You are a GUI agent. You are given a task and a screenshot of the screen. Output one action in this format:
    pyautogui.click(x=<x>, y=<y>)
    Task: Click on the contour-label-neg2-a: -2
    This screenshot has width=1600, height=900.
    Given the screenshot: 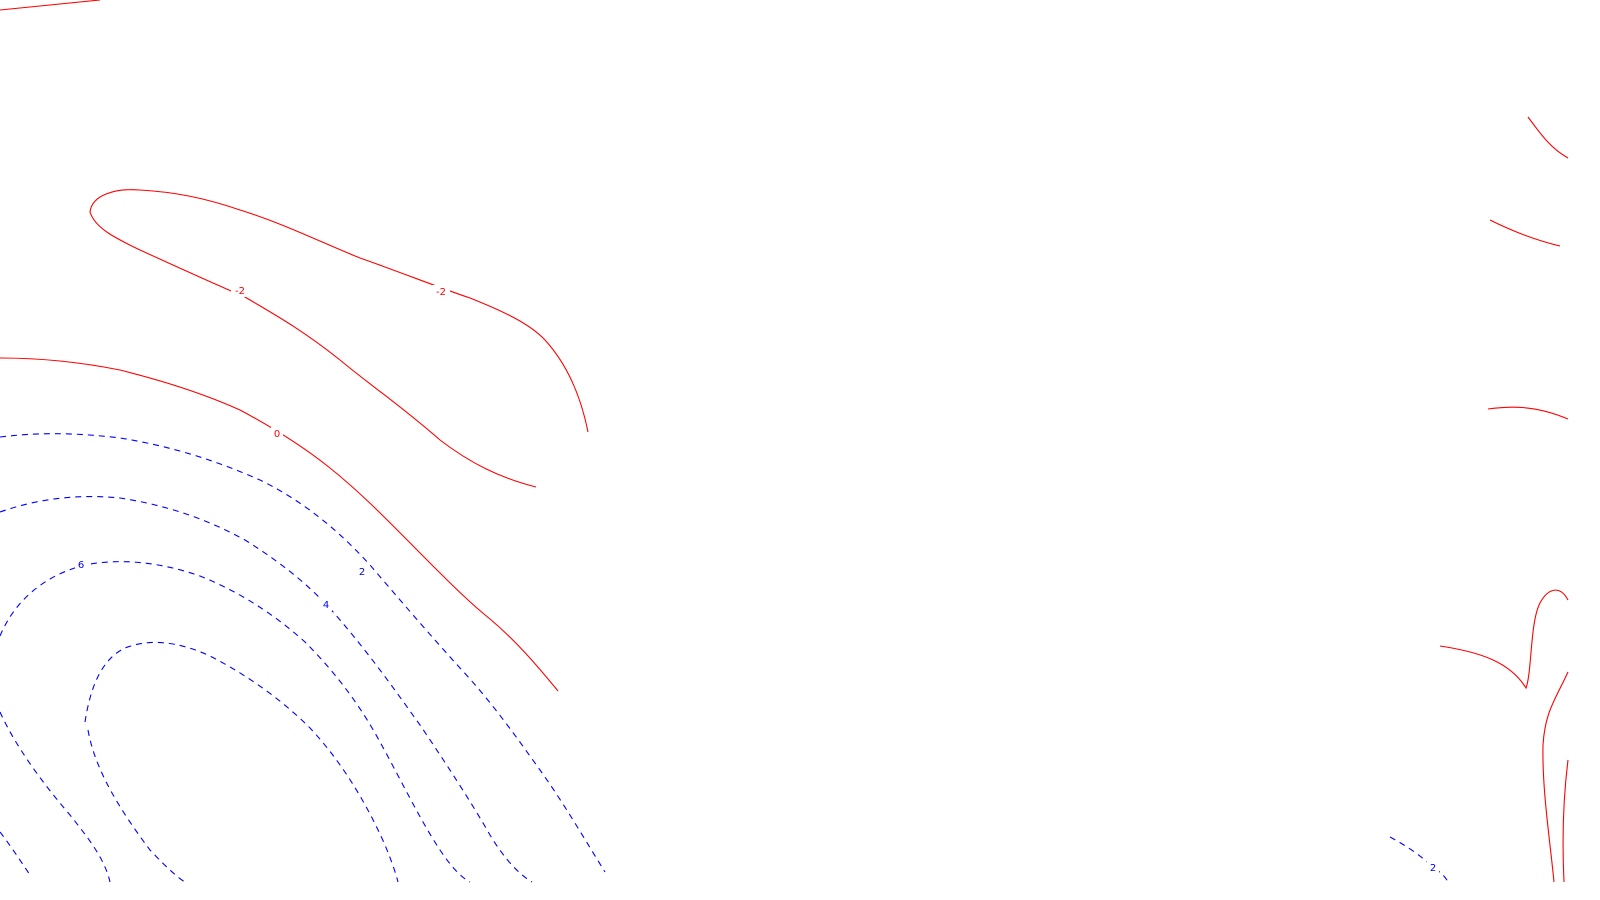 What is the action you would take?
    pyautogui.click(x=240, y=290)
    